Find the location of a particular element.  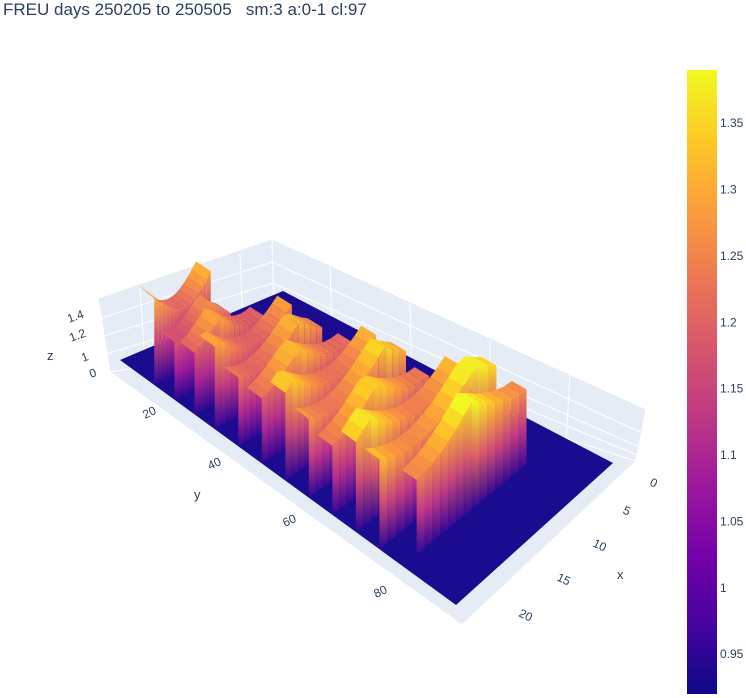

y-axis-label: y is located at coordinates (197, 494).